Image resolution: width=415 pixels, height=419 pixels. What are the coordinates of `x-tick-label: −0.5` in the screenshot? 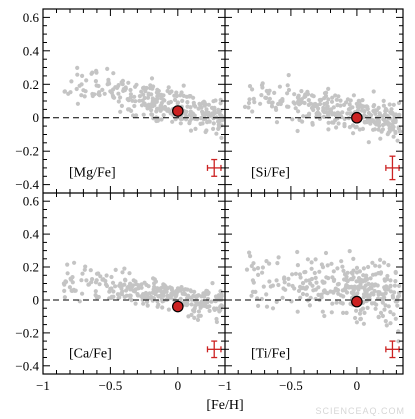 It's located at (111, 385).